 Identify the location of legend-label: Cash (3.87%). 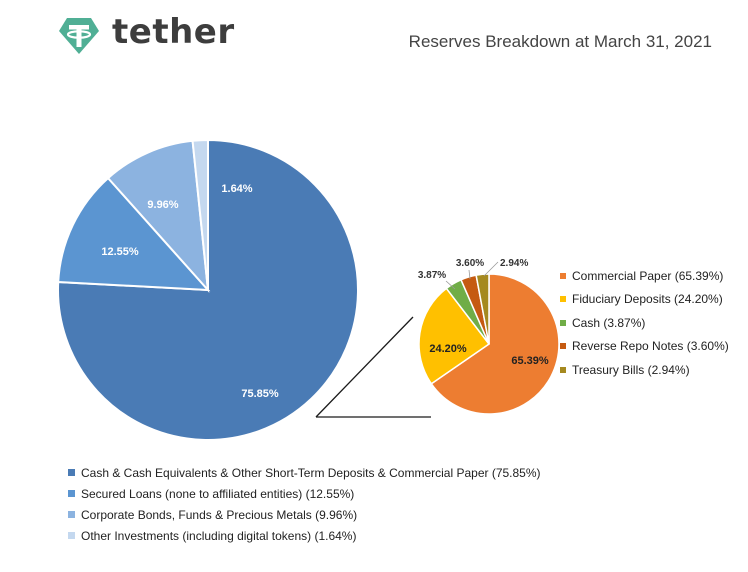
(609, 322).